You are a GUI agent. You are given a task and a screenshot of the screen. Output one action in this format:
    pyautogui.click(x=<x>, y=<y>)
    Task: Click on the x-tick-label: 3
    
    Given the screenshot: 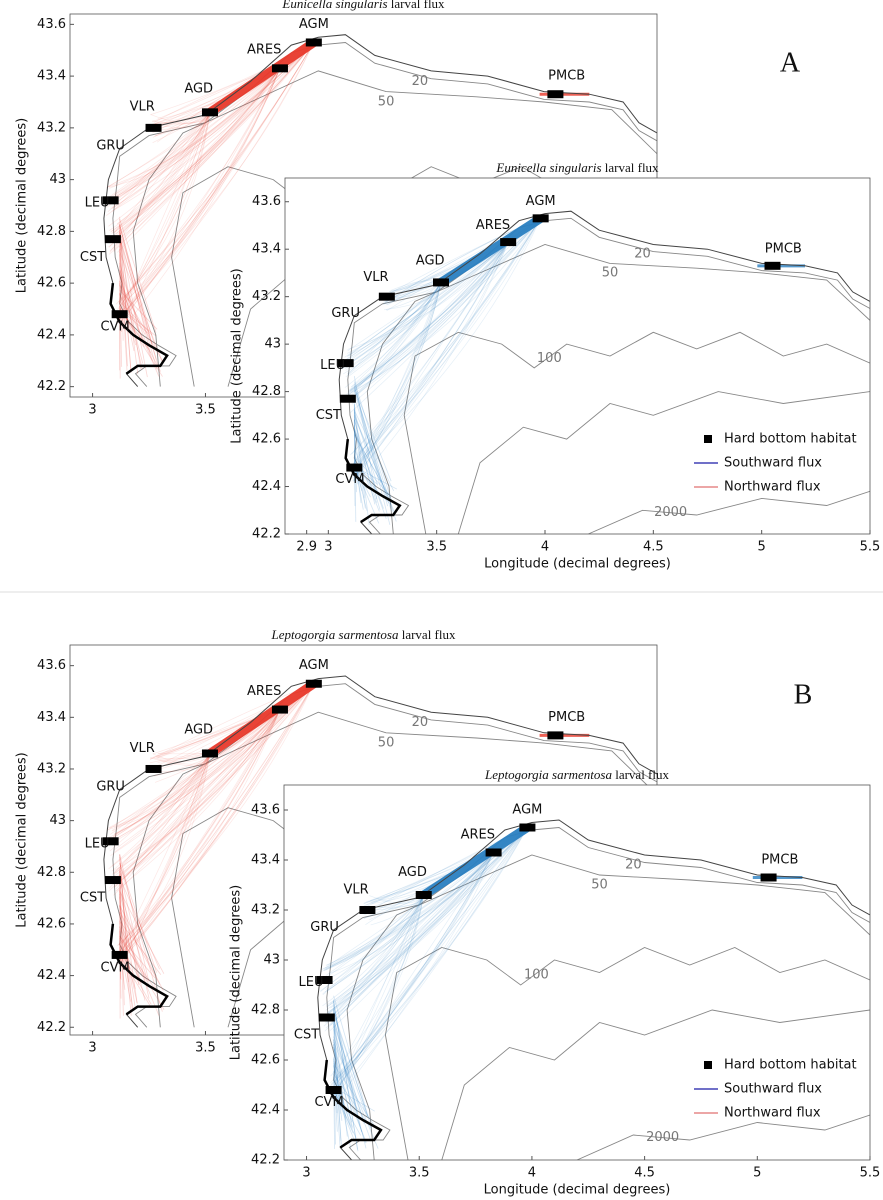 What is the action you would take?
    pyautogui.click(x=92, y=410)
    